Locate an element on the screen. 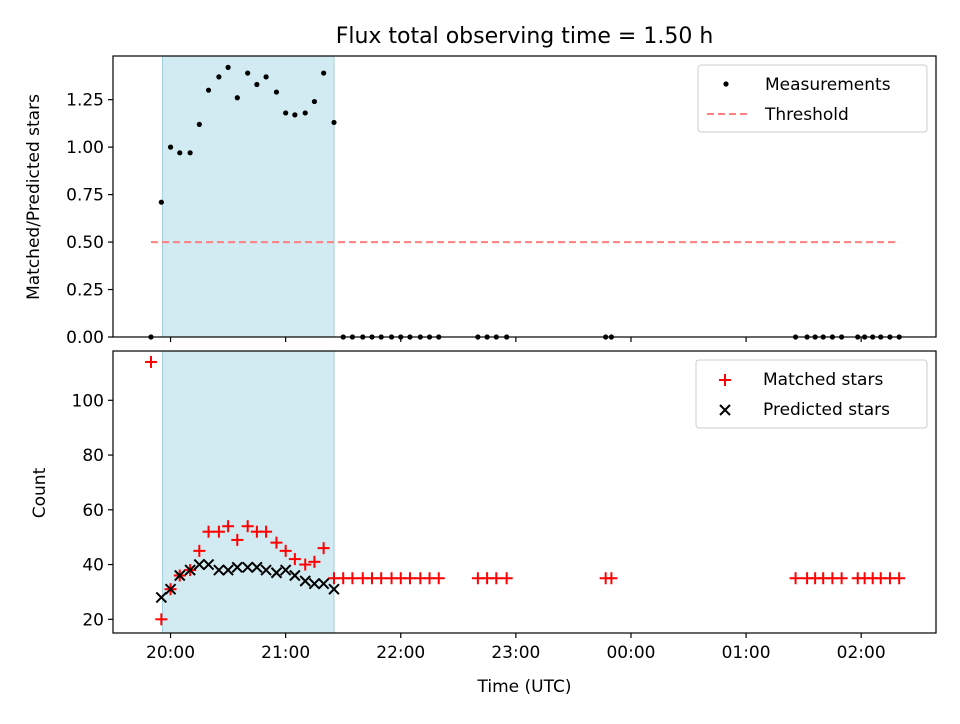 Image resolution: width=960 pixels, height=724 pixels. bottom-legend: Matched stars Predicted stars is located at coordinates (811, 394).